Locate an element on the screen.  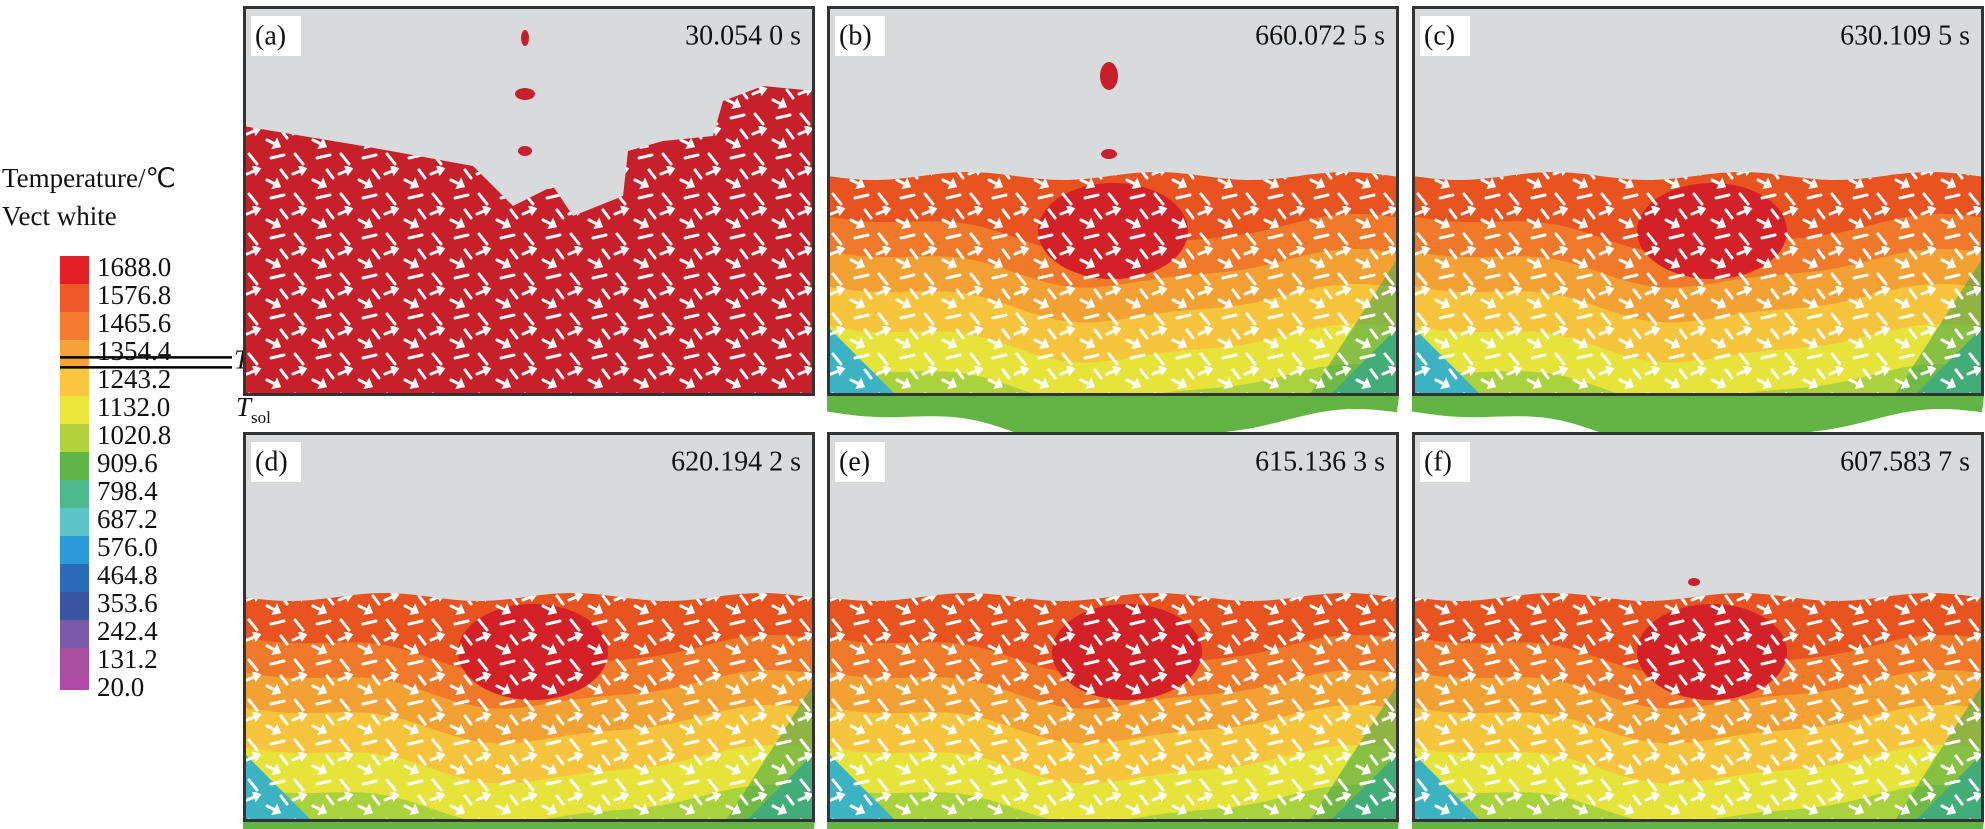
temperature-marker: Tsol is located at coordinates (253, 409).